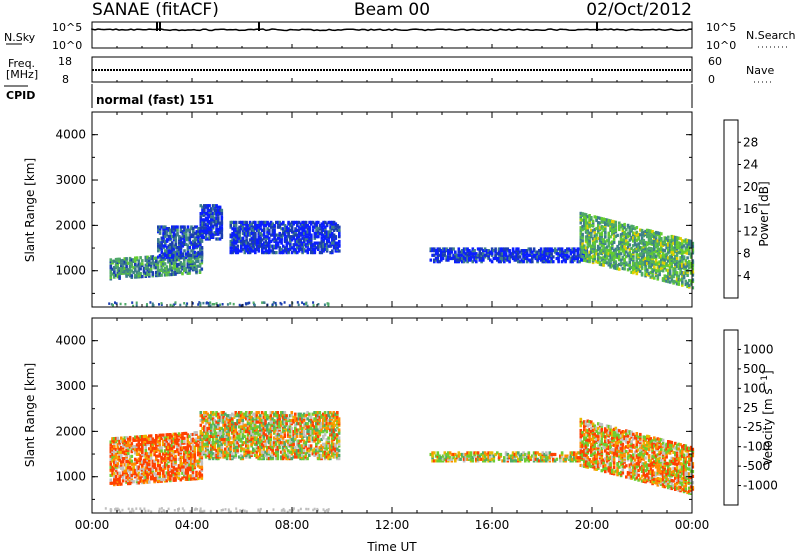  I want to click on nsky-tick-right-bottom: 10^0, so click(721, 45).